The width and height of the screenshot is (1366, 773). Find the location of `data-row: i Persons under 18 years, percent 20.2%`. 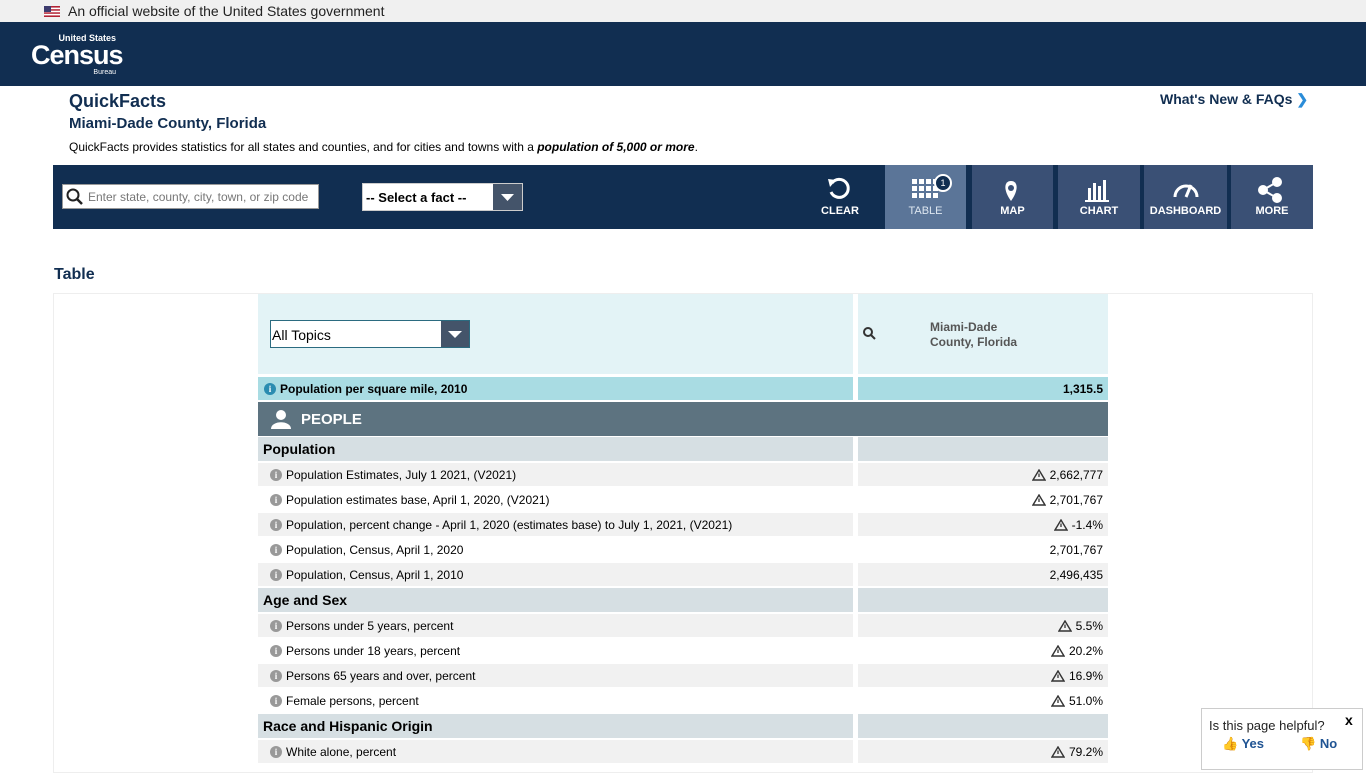

data-row: i Persons under 18 years, percent 20.2% is located at coordinates (683, 650).